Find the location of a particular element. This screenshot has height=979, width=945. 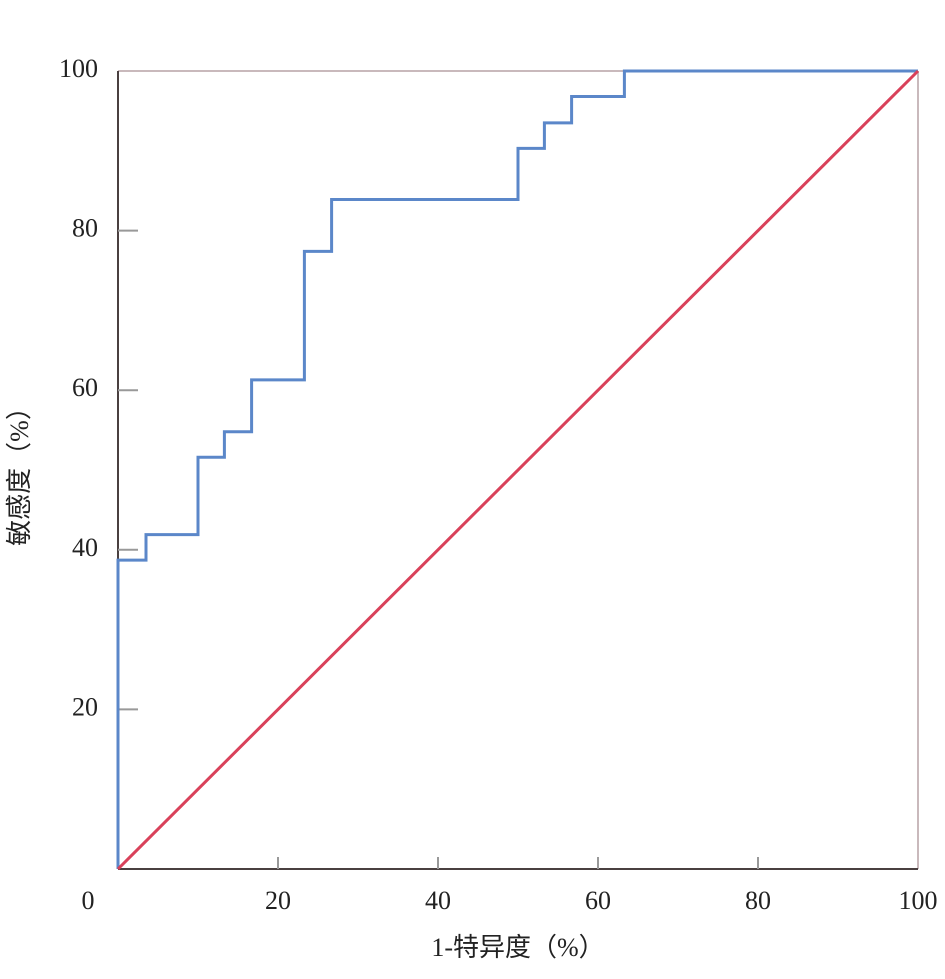

x-tick-label: 20 is located at coordinates (278, 900).